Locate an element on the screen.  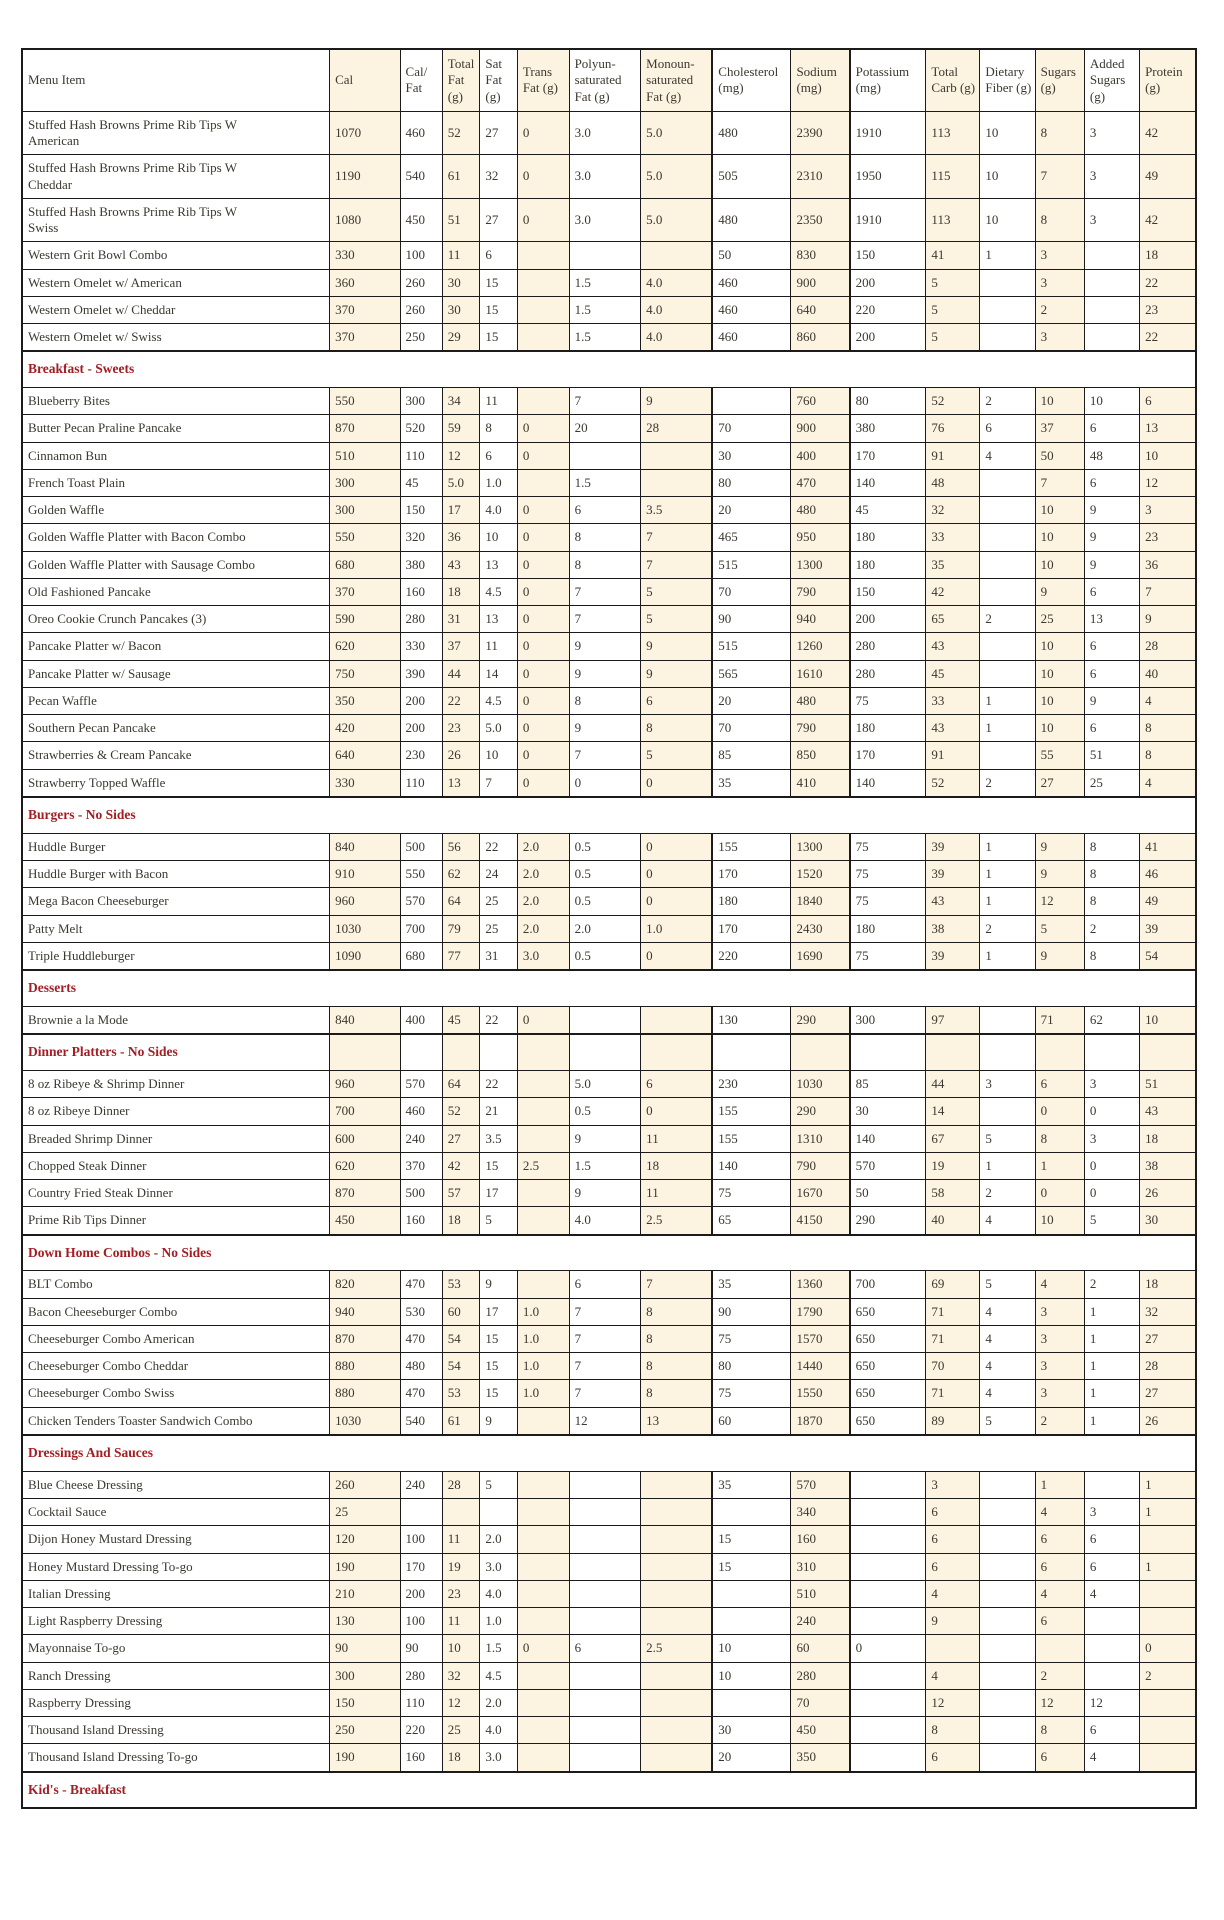
empty-cell is located at coordinates (1112, 1052).